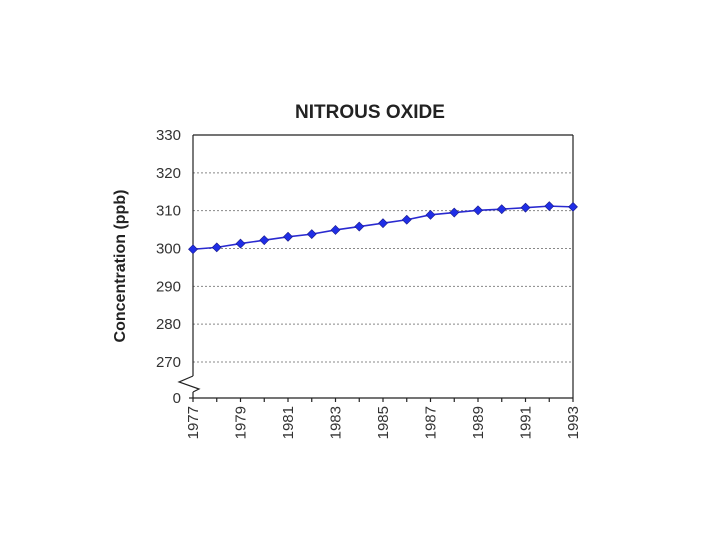 This screenshot has width=720, height=540. What do you see at coordinates (168, 249) in the screenshot?
I see `y-tick-label: 300` at bounding box center [168, 249].